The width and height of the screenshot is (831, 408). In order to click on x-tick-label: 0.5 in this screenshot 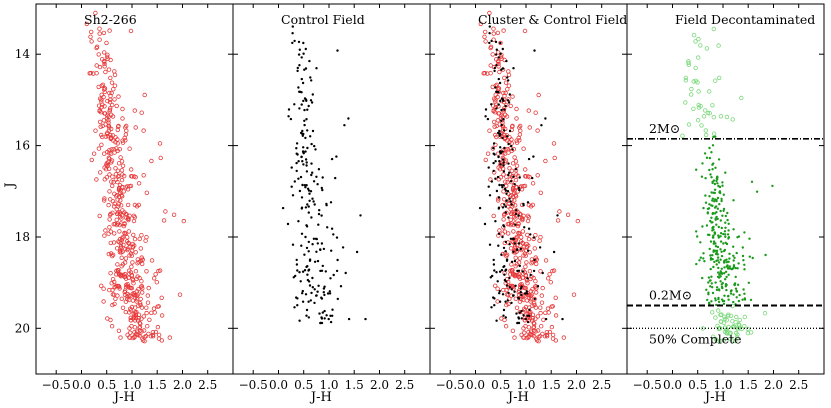, I will do `click(697, 385)`.